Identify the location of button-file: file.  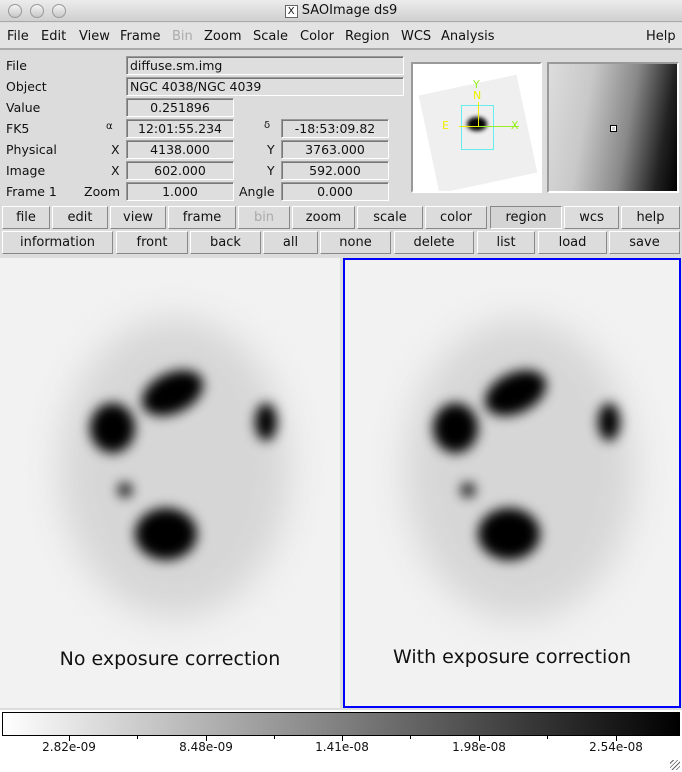
(26, 217).